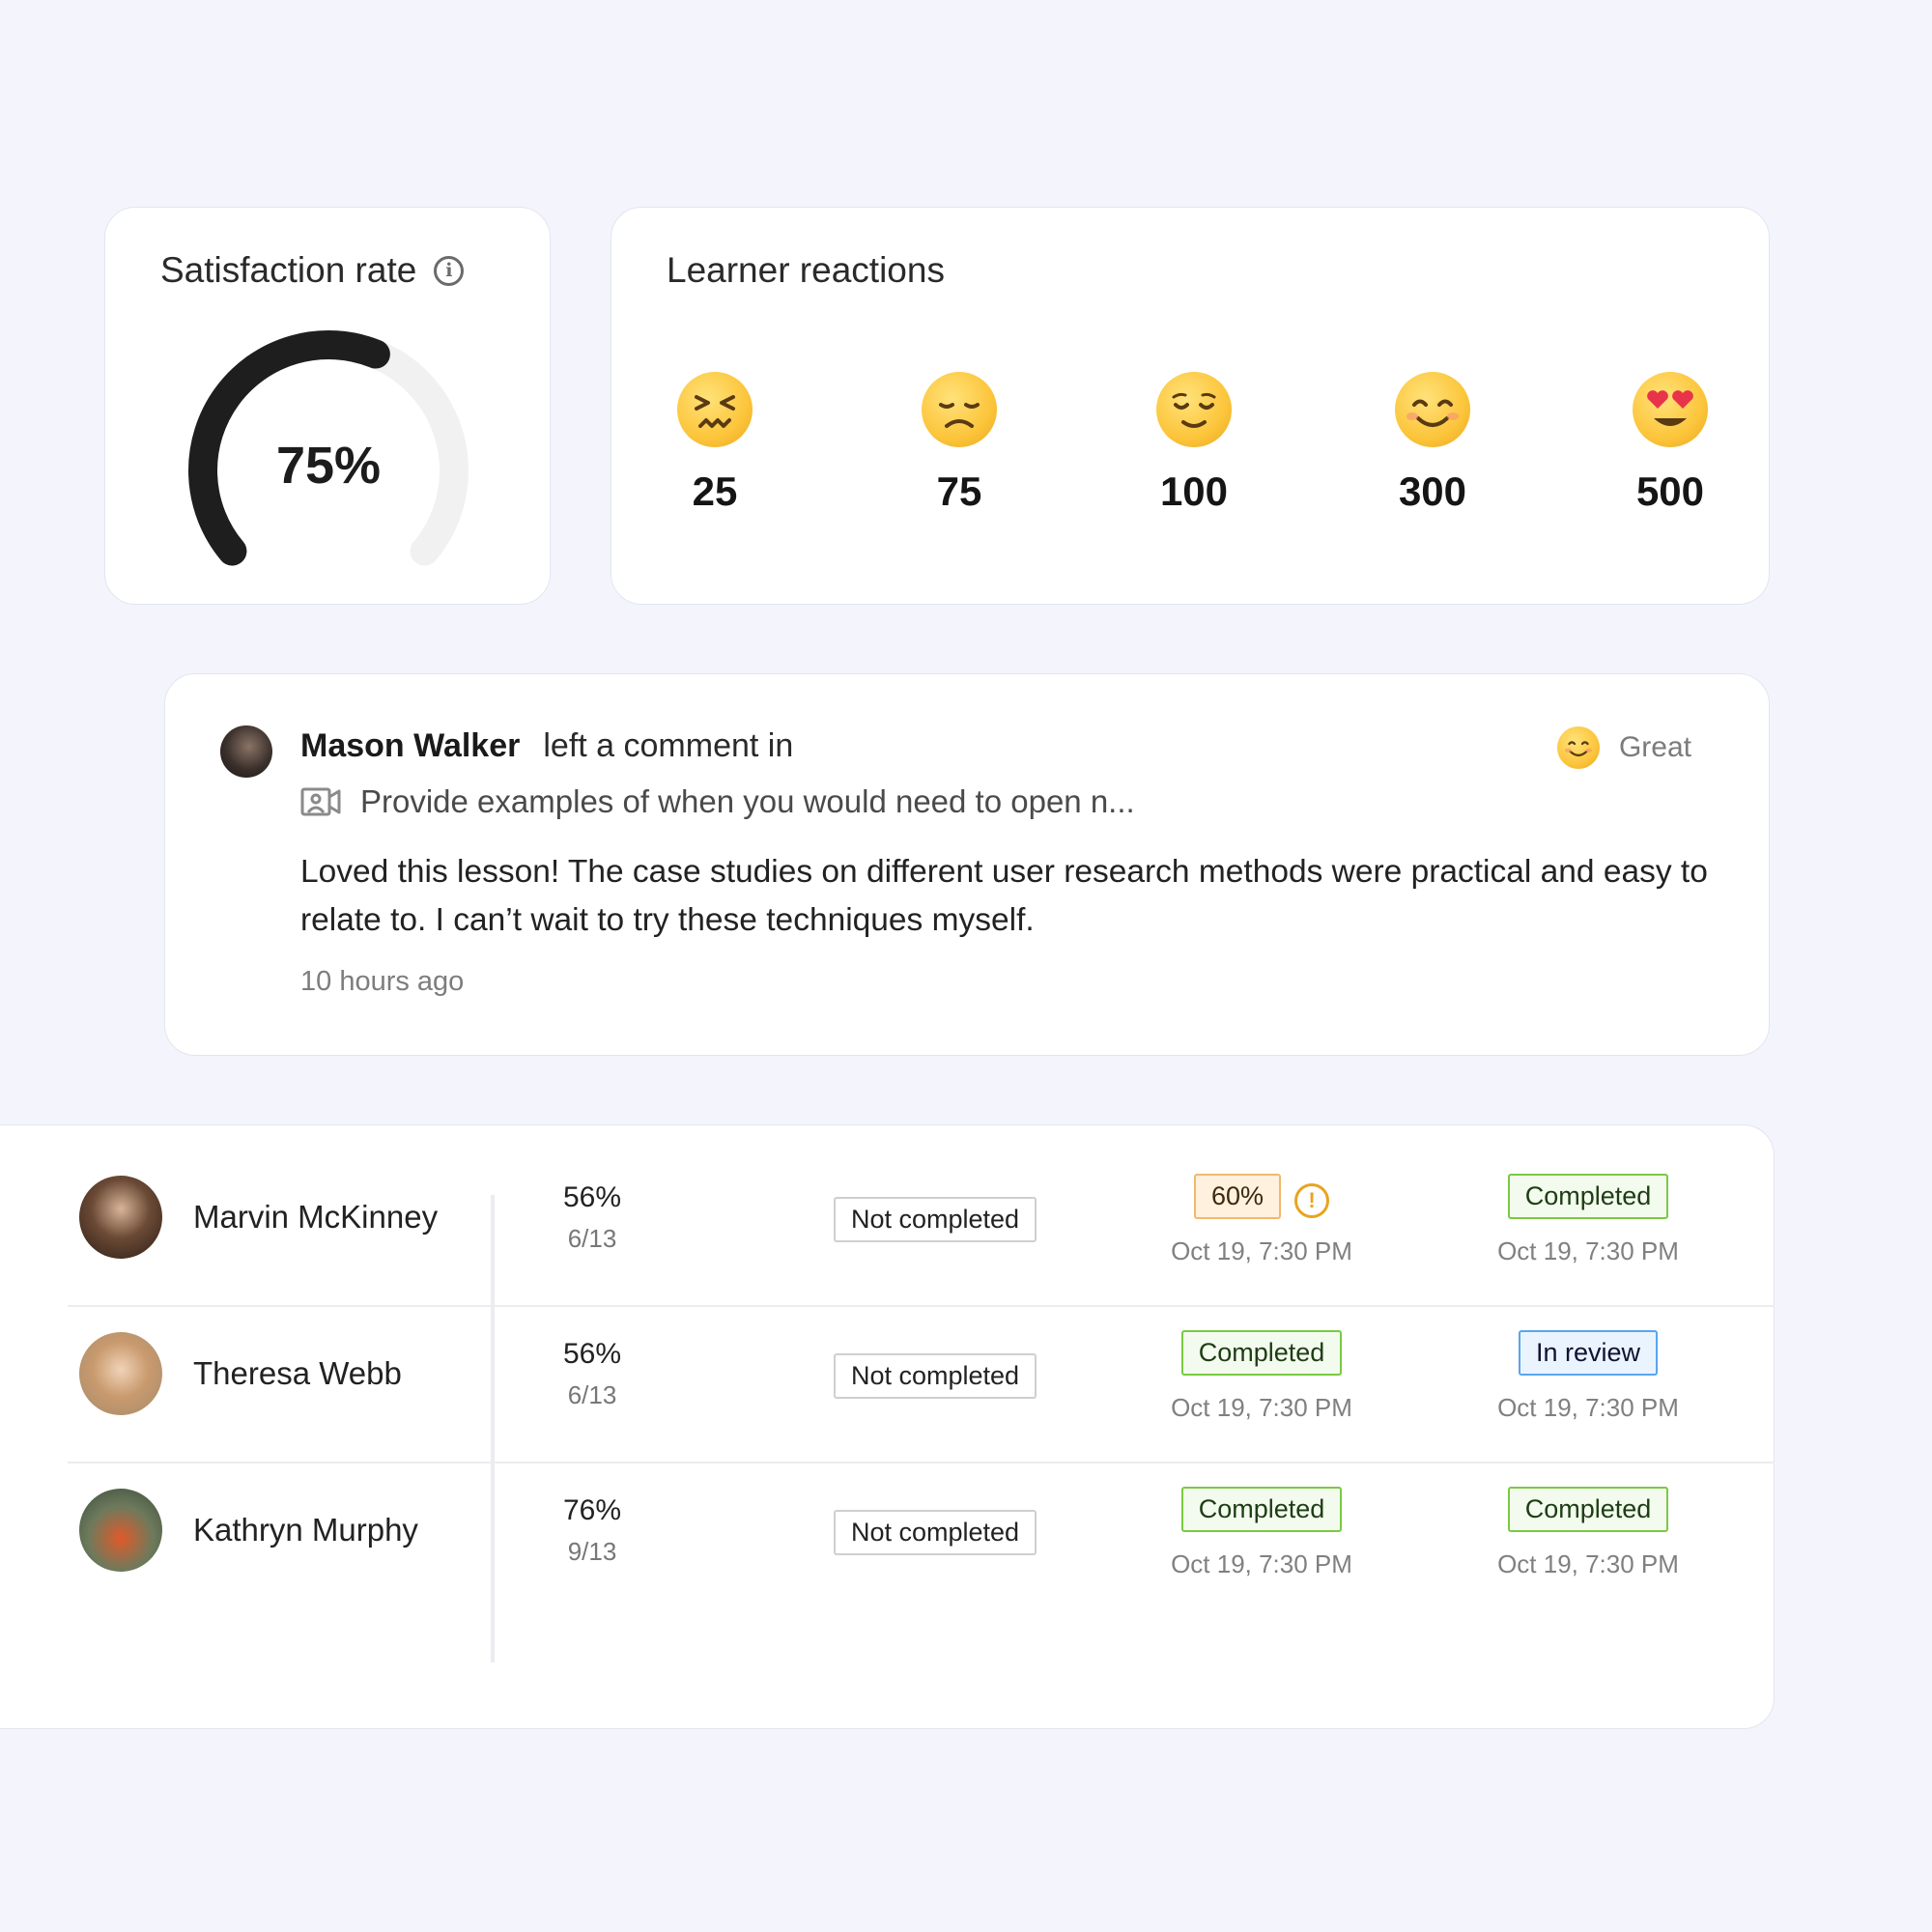 The height and width of the screenshot is (1932, 1932). I want to click on satisfaction-gauge, so click(328, 448).